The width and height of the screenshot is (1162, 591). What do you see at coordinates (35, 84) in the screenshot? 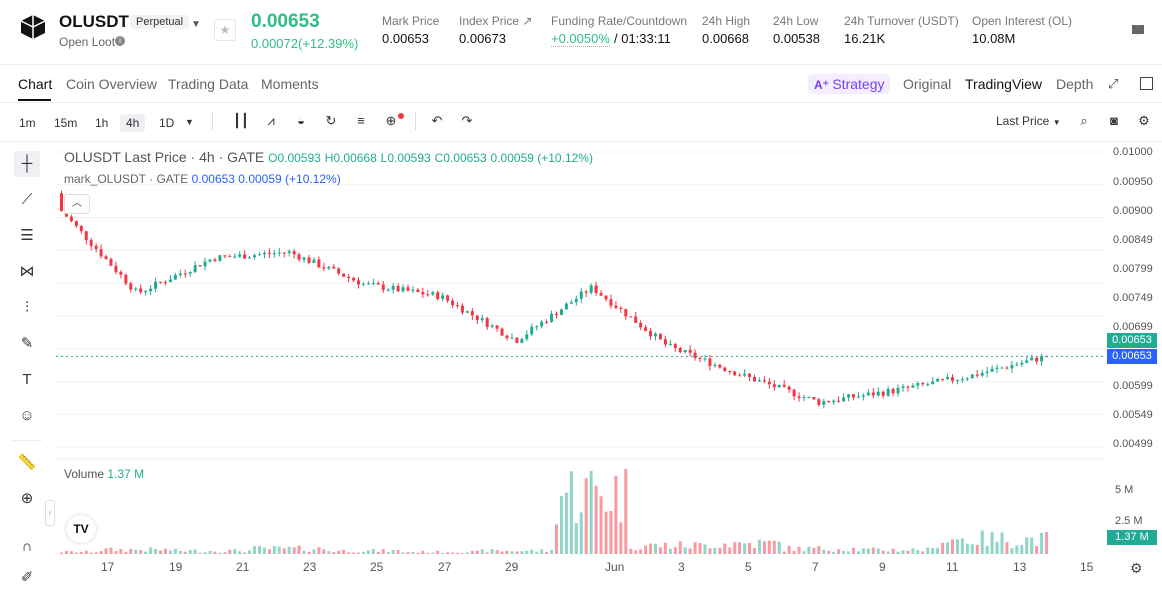
I see `tab-chart: Chart` at bounding box center [35, 84].